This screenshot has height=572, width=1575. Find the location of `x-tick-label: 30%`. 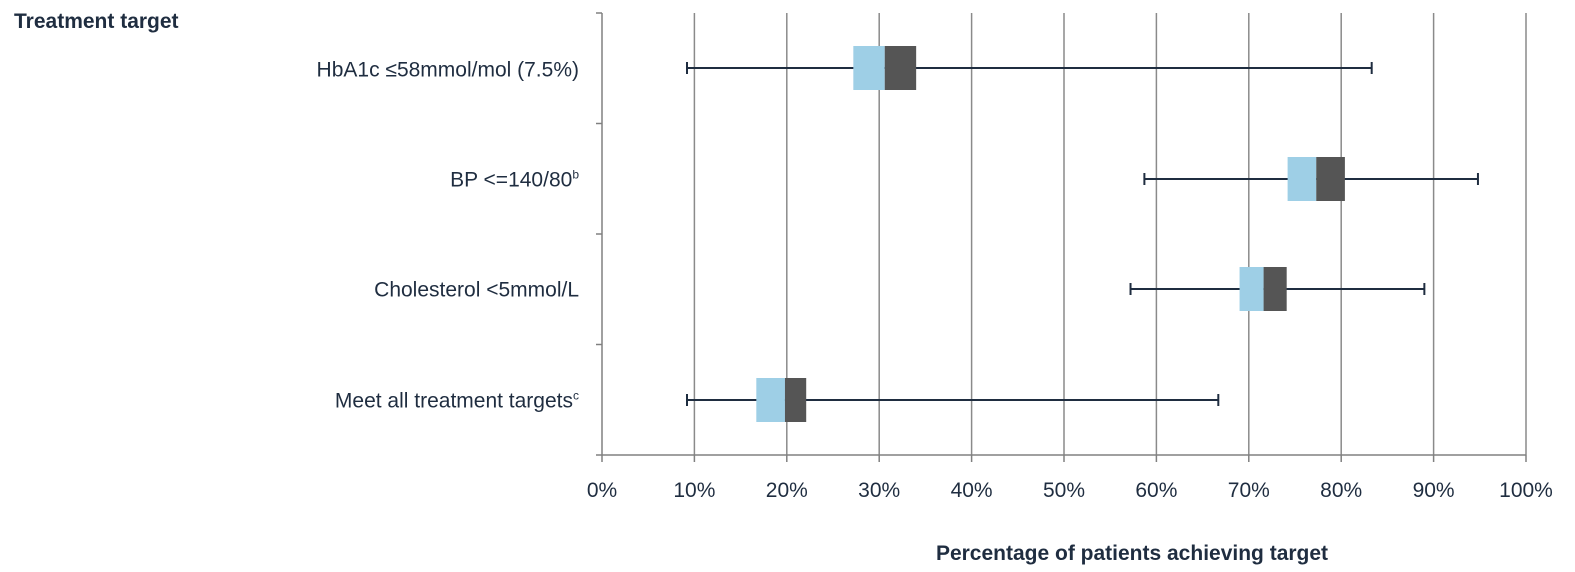

x-tick-label: 30% is located at coordinates (879, 490).